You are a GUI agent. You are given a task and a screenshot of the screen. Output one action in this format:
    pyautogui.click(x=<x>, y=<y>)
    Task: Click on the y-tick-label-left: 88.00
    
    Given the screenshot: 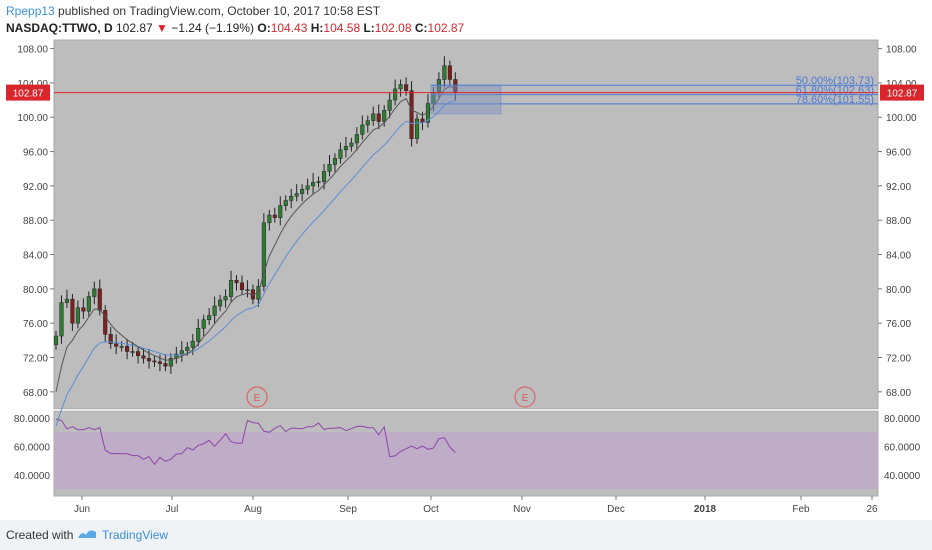 What is the action you would take?
    pyautogui.click(x=35, y=221)
    